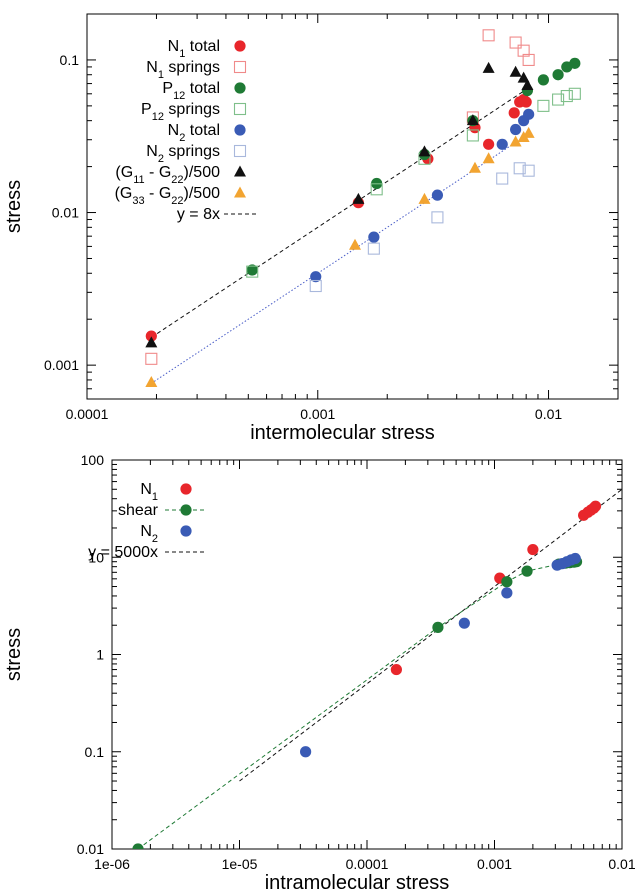 This screenshot has width=640, height=889. What do you see at coordinates (138, 201) in the screenshot?
I see `legend-label-part: 33` at bounding box center [138, 201].